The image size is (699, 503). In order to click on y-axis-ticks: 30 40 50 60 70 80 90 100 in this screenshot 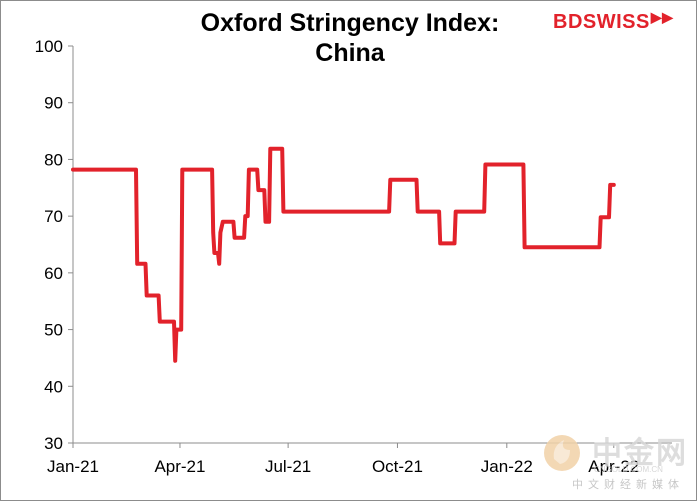, I will do `click(54, 245)`.